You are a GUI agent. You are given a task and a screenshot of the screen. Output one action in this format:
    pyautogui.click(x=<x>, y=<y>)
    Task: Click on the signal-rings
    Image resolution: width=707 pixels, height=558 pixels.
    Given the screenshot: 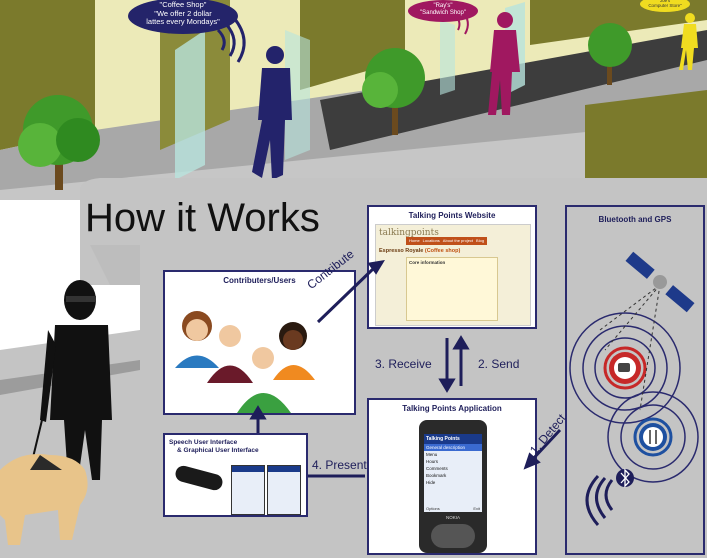 What is the action you would take?
    pyautogui.click(x=634, y=397)
    